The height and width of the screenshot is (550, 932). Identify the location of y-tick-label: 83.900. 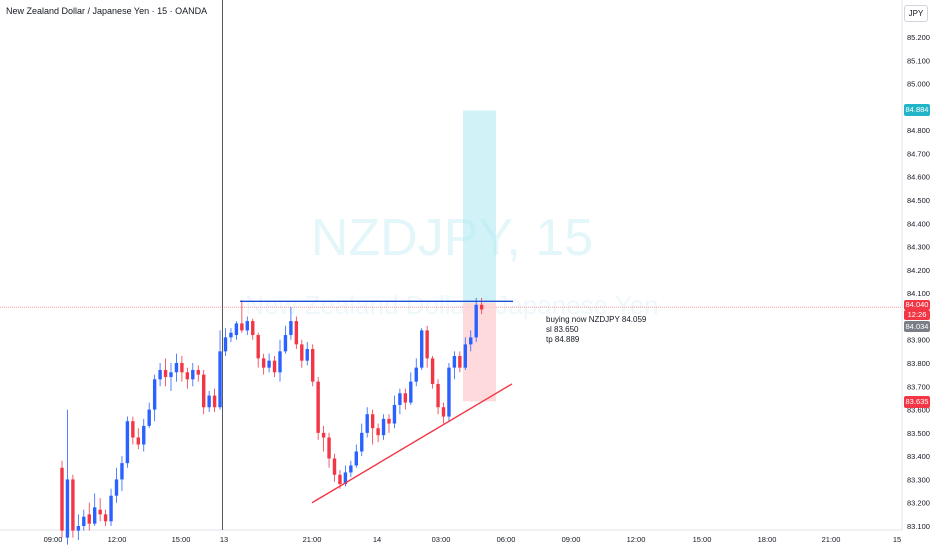
(918, 340).